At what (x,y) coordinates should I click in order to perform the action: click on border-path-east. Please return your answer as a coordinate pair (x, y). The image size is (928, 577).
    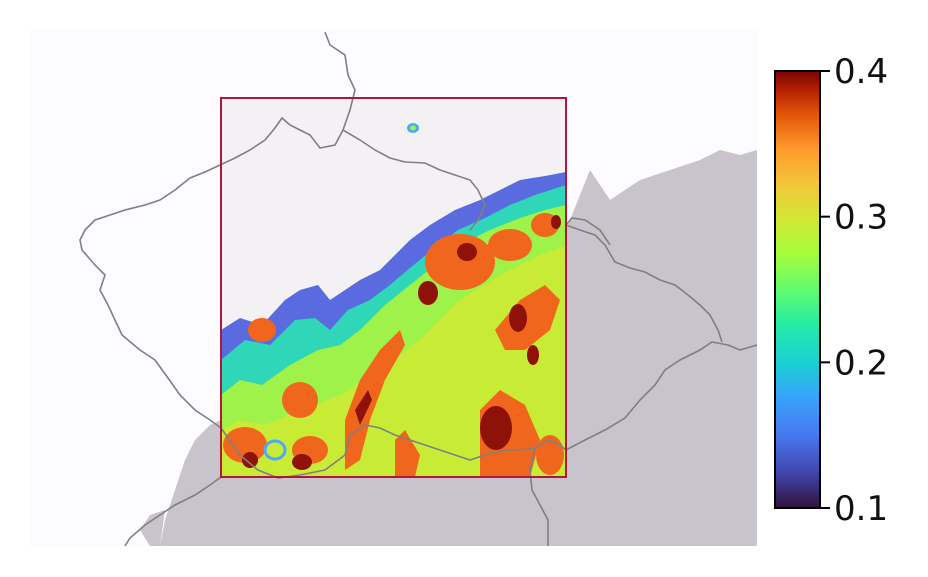
    Looking at the image, I should click on (661, 396).